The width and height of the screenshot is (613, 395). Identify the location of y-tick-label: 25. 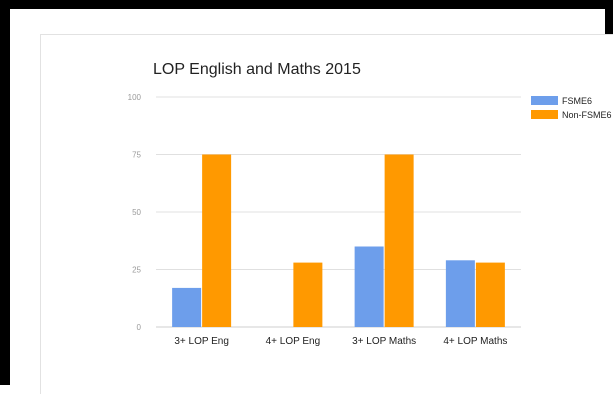
(136, 270).